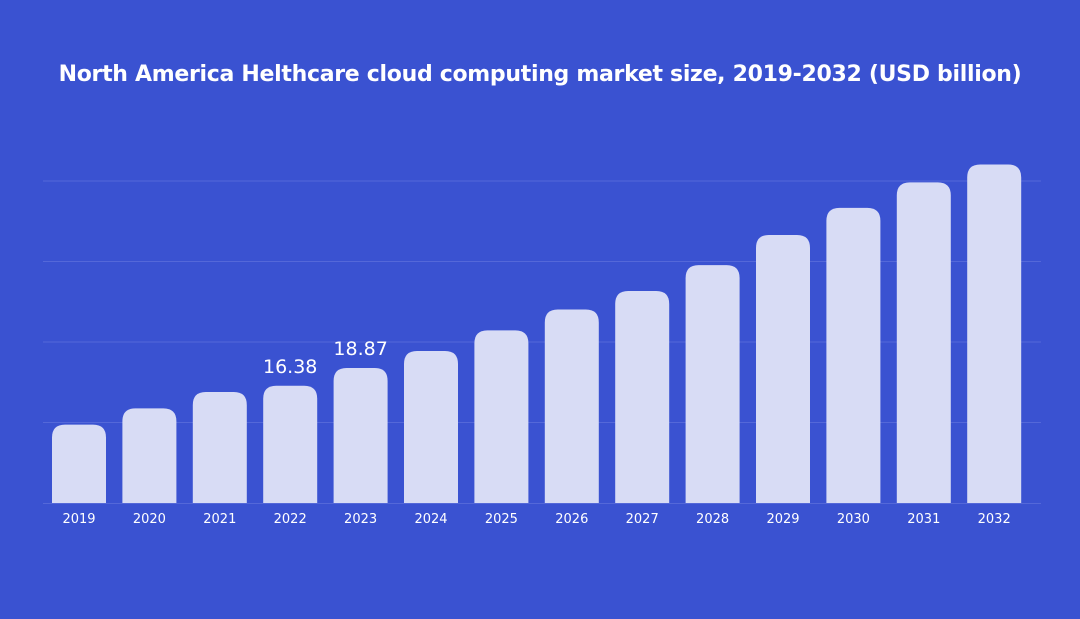 This screenshot has height=619, width=1080. What do you see at coordinates (360, 435) in the screenshot?
I see `bar-2023` at bounding box center [360, 435].